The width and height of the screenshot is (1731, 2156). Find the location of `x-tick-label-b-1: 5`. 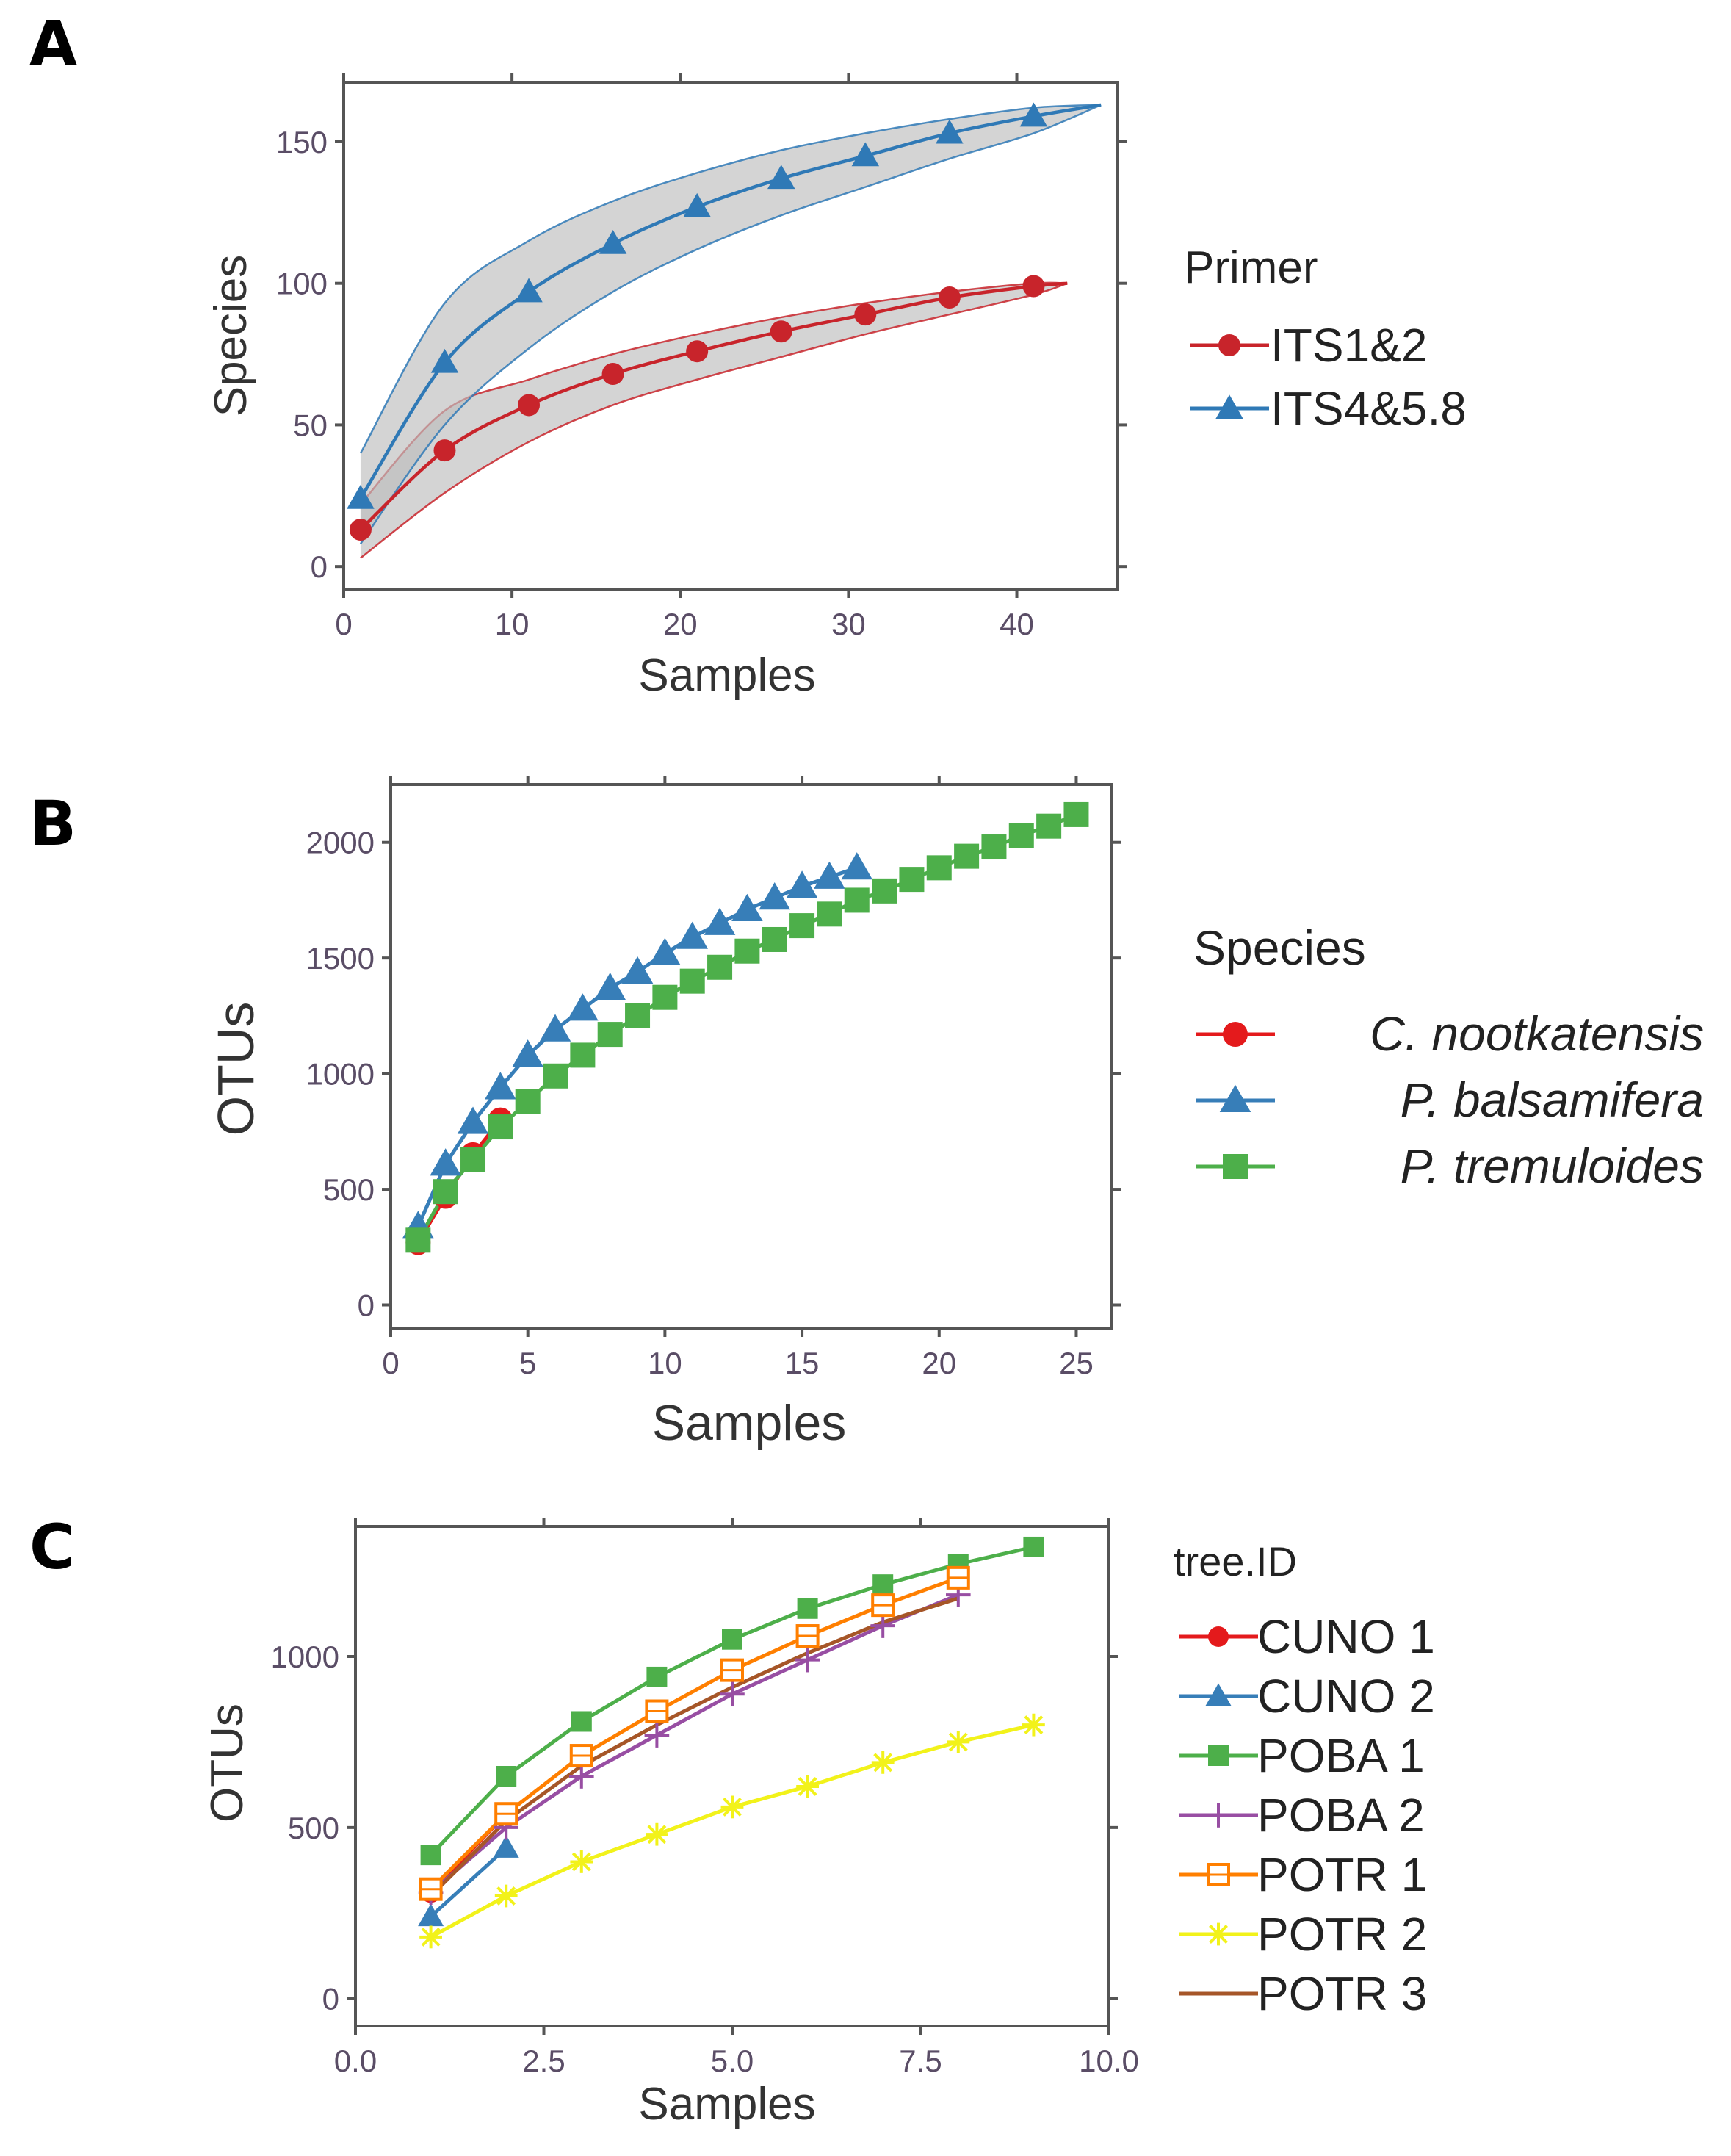

x-tick-label-b-1: 5 is located at coordinates (527, 1363).